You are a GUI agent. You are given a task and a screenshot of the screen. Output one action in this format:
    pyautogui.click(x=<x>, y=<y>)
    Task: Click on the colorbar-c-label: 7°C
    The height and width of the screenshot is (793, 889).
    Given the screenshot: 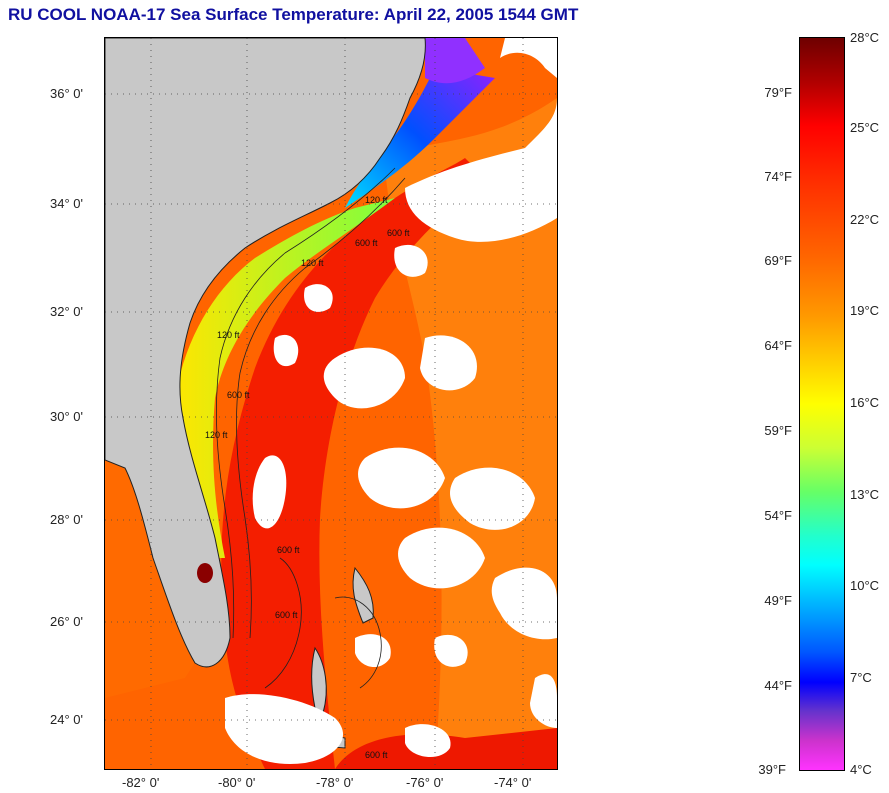 What is the action you would take?
    pyautogui.click(x=861, y=677)
    